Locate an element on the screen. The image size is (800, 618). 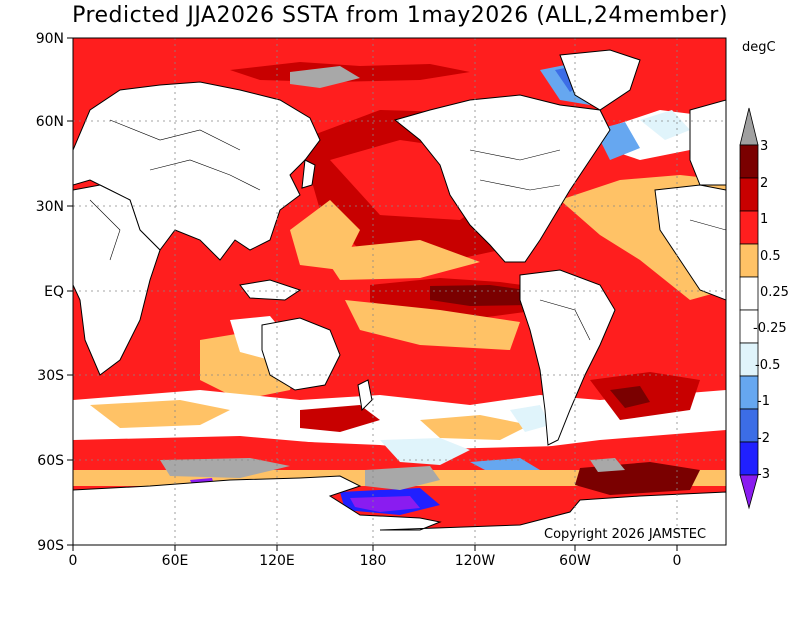
colorbar-units: degC is located at coordinates (759, 47).